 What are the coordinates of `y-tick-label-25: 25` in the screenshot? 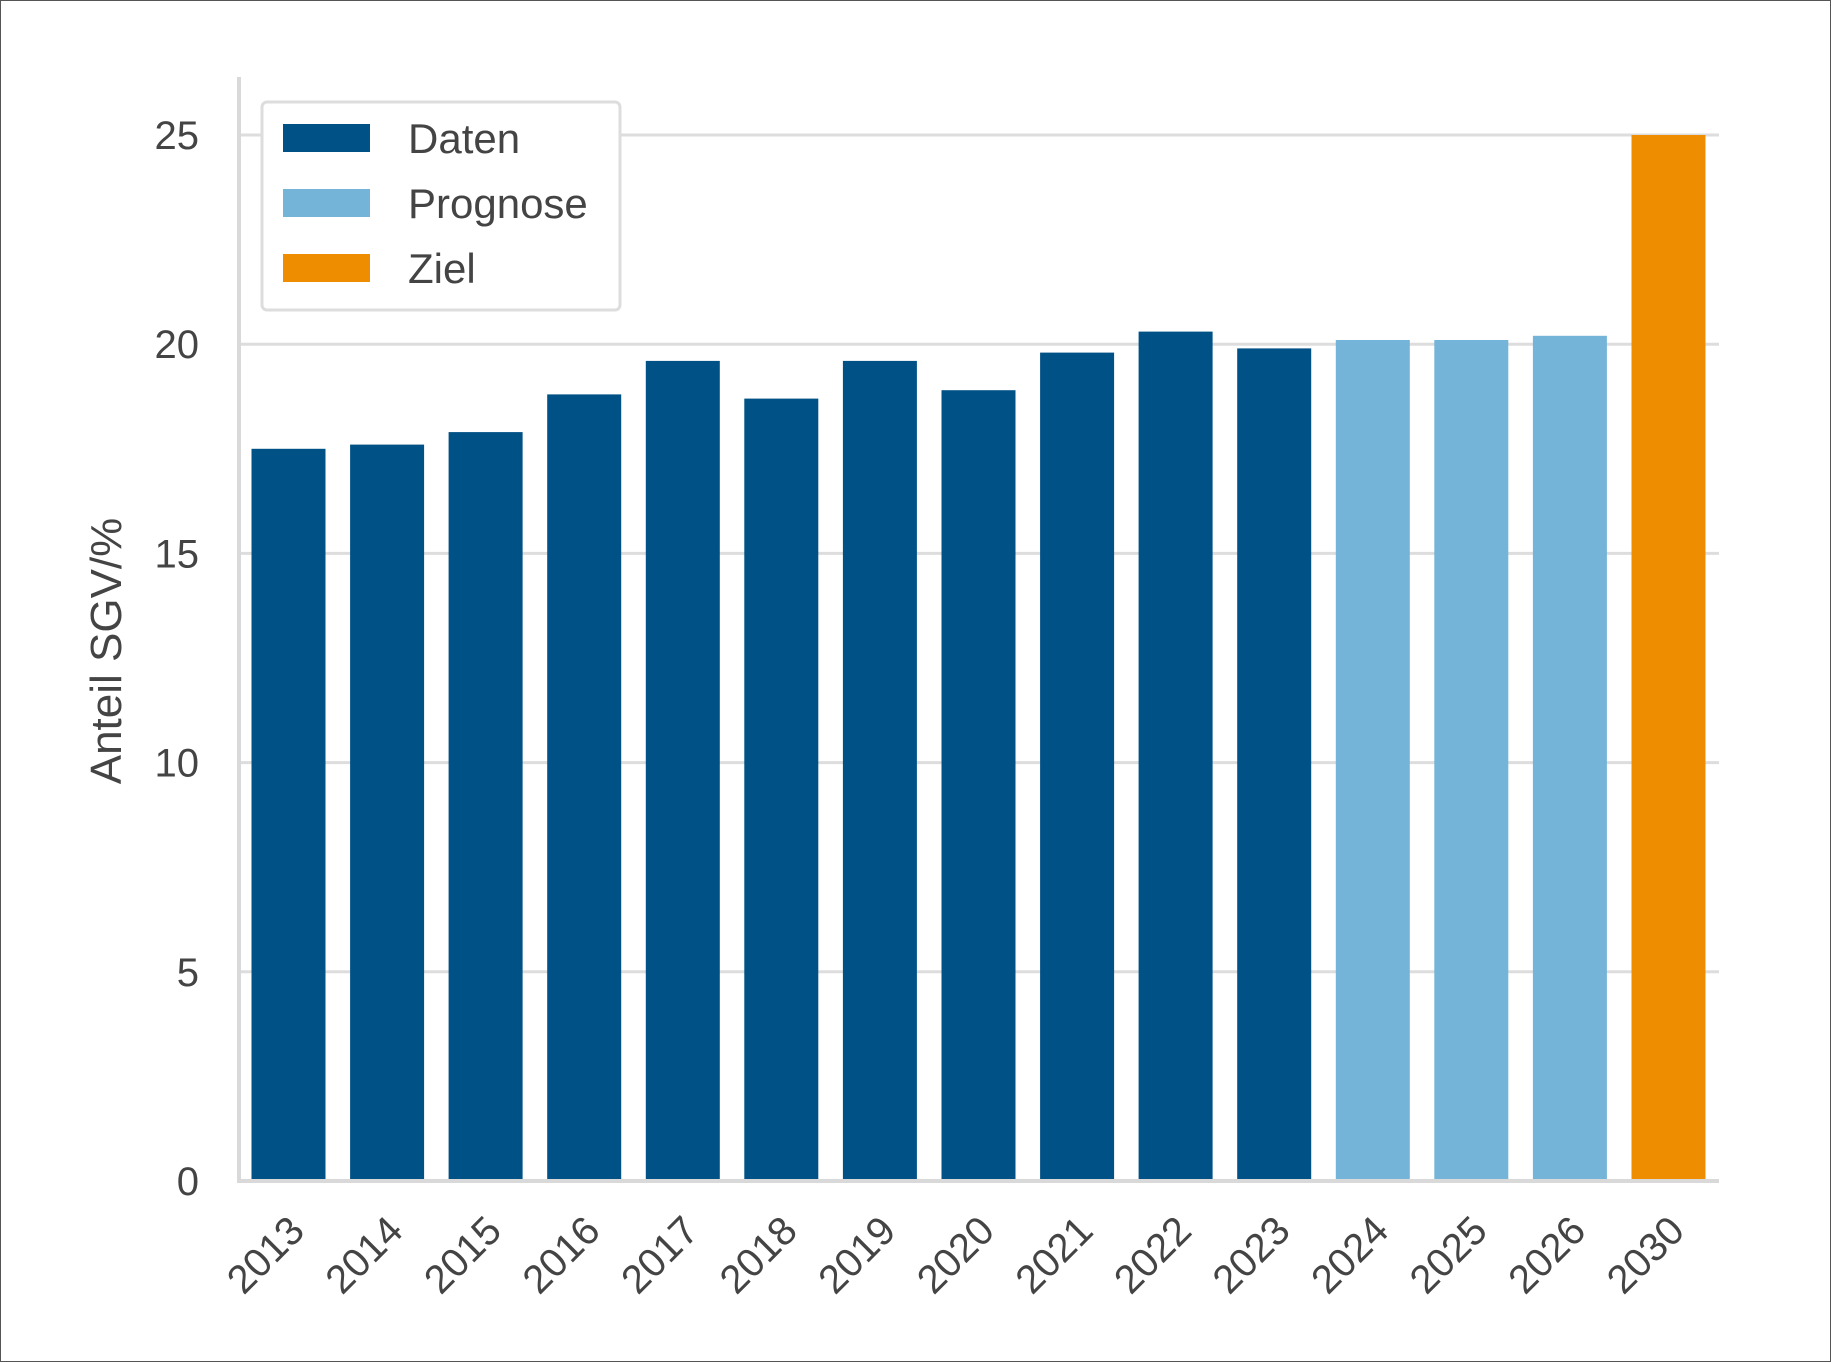 It's located at (177, 136).